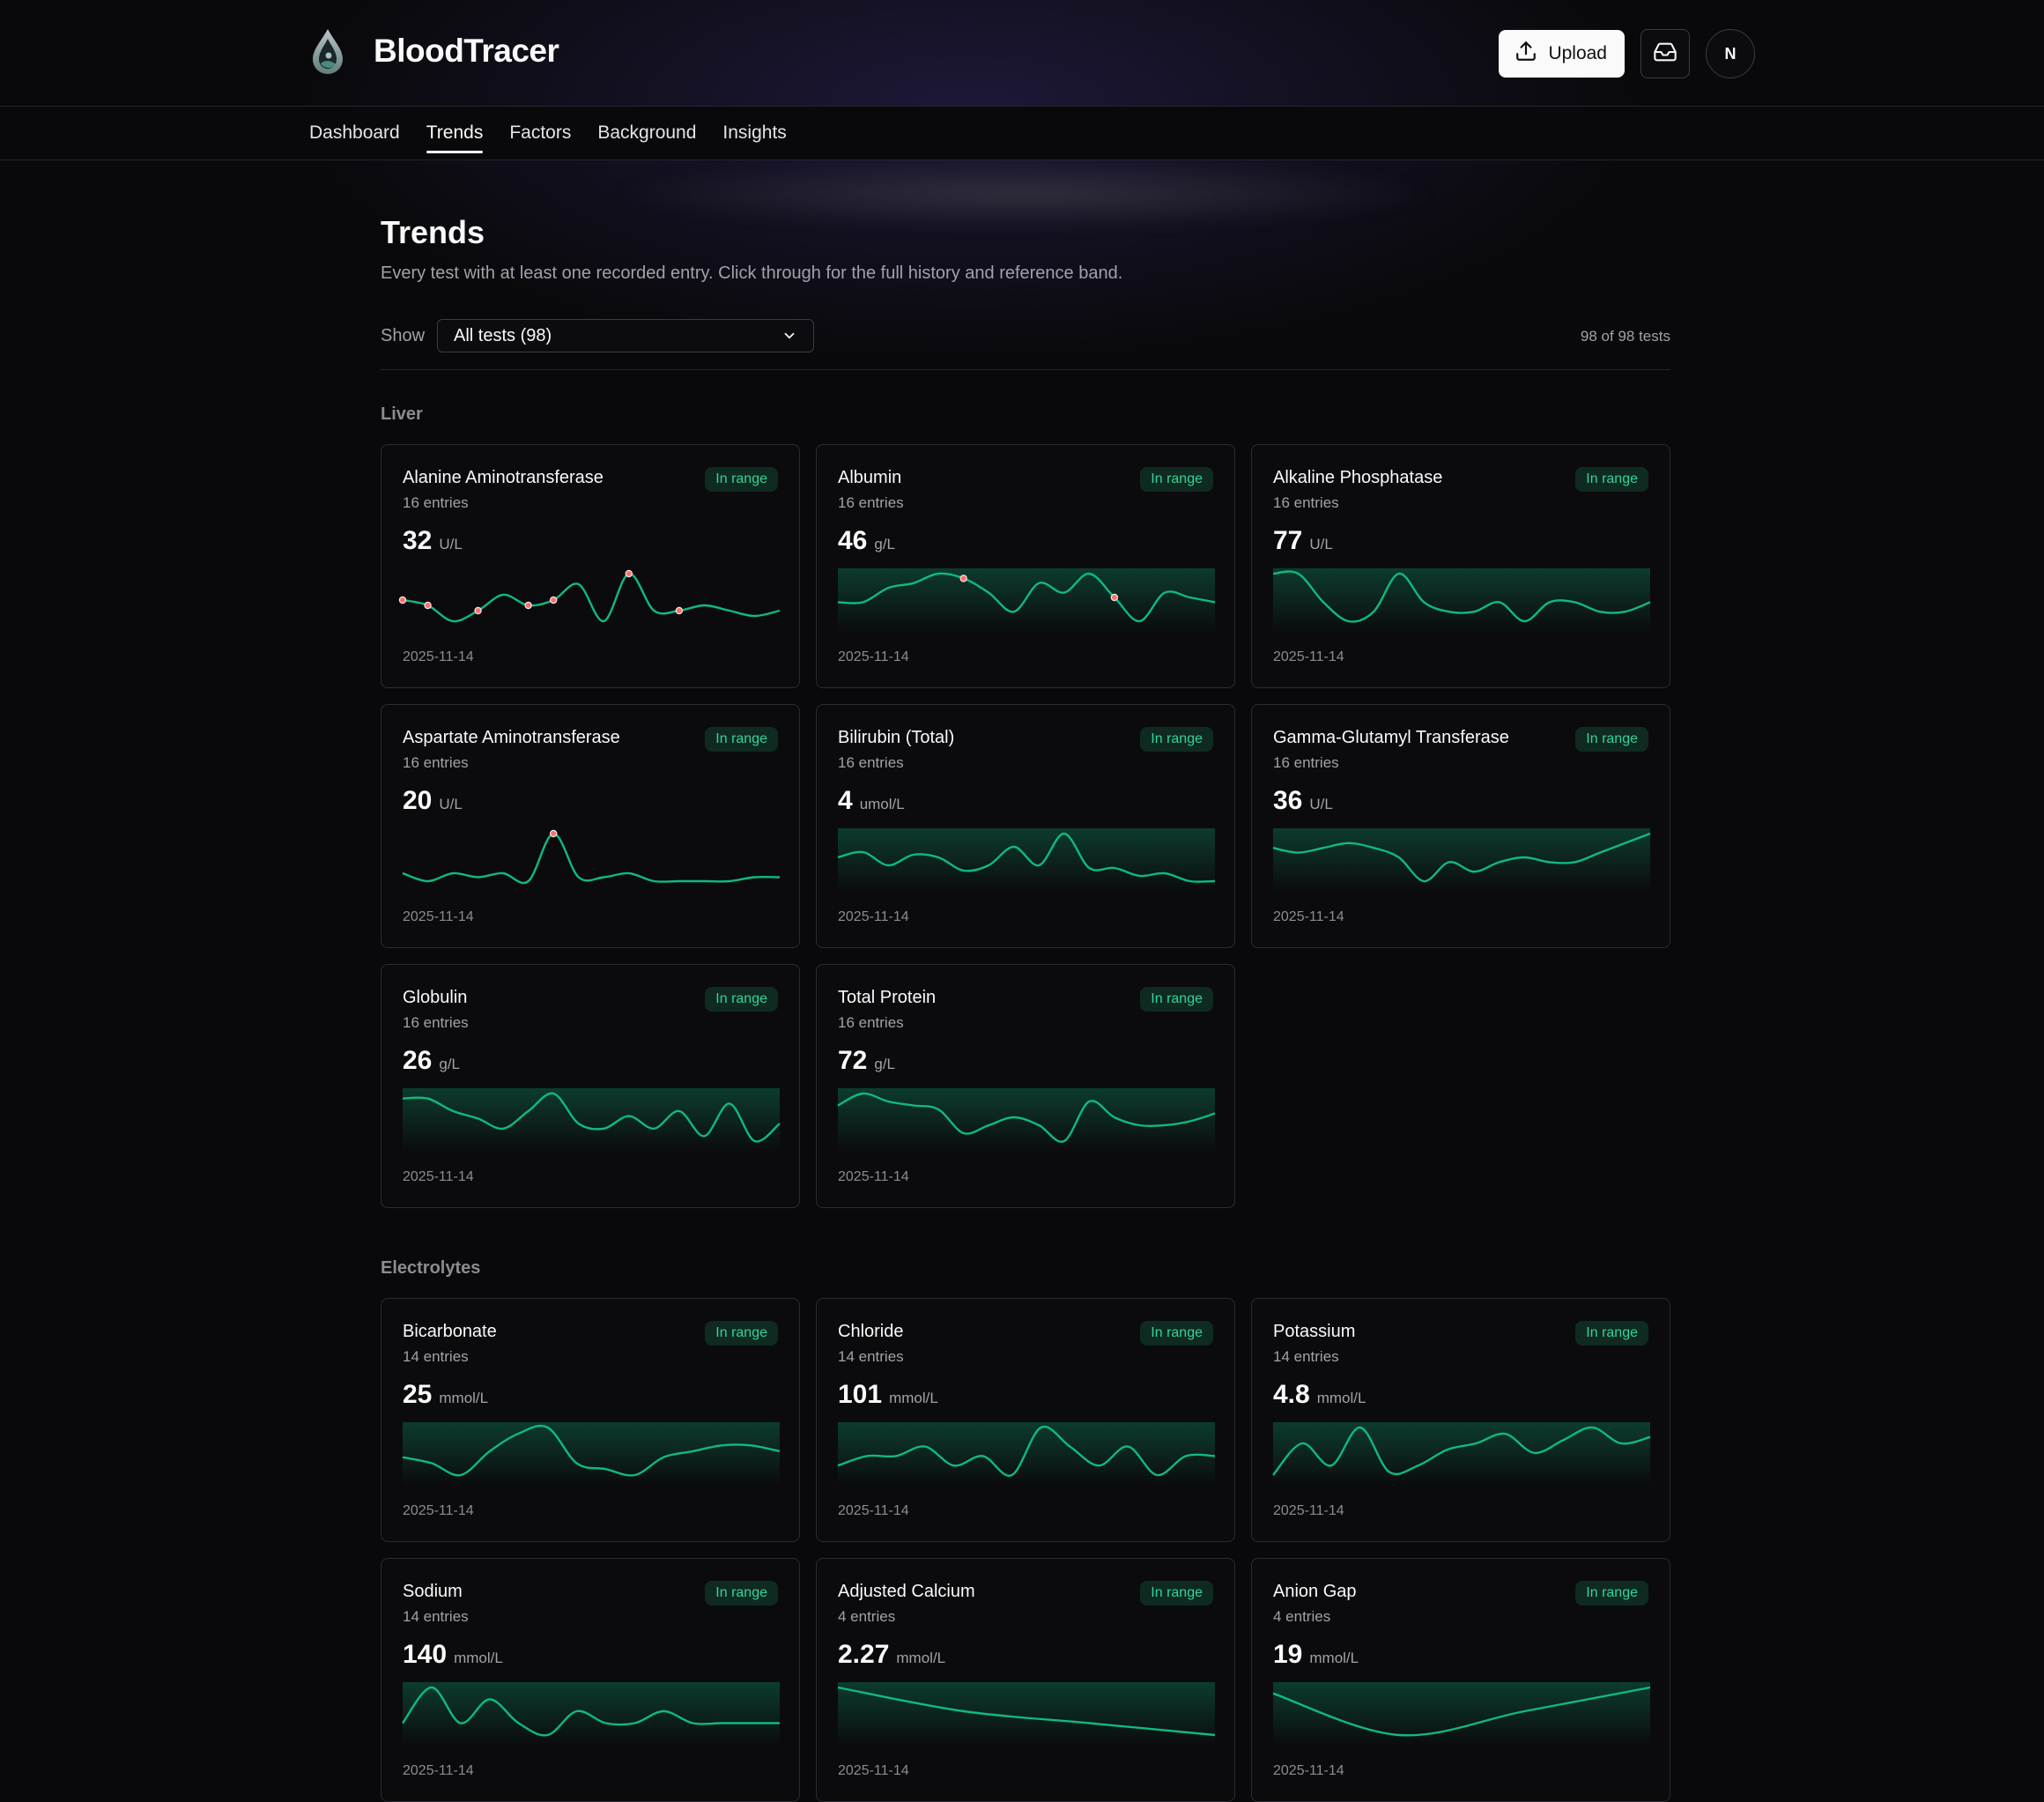 This screenshot has width=2044, height=1802. Describe the element at coordinates (1288, 1654) in the screenshot. I see `value-number: 19` at that location.